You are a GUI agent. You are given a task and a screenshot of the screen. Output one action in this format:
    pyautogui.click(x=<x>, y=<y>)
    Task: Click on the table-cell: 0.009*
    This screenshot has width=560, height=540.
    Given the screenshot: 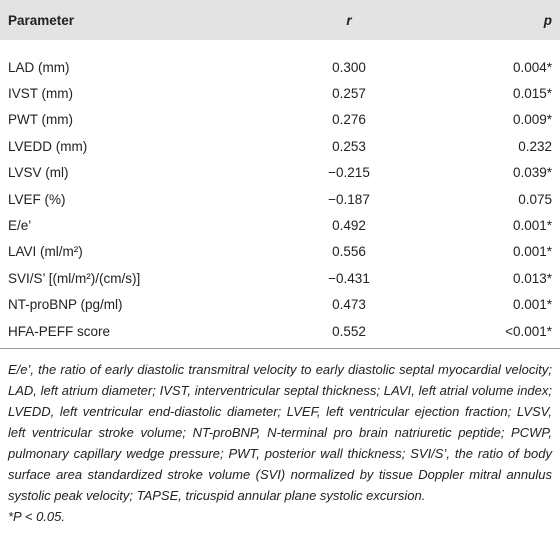 What is the action you would take?
    pyautogui.click(x=532, y=120)
    